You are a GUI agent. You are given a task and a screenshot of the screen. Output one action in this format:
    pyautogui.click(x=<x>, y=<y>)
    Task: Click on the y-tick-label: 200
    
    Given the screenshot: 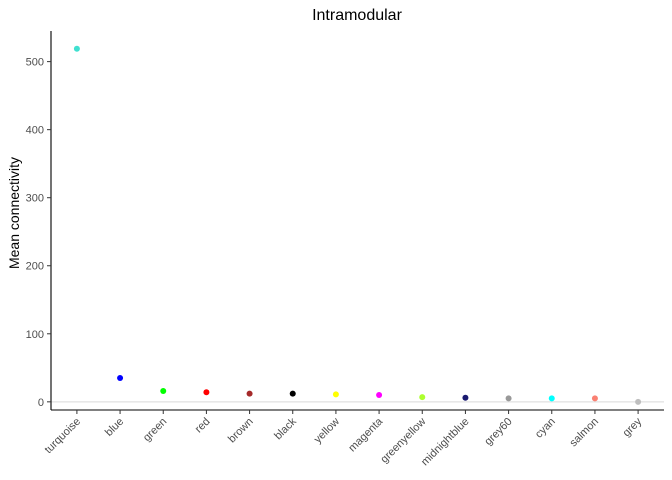 What is the action you would take?
    pyautogui.click(x=35, y=267)
    